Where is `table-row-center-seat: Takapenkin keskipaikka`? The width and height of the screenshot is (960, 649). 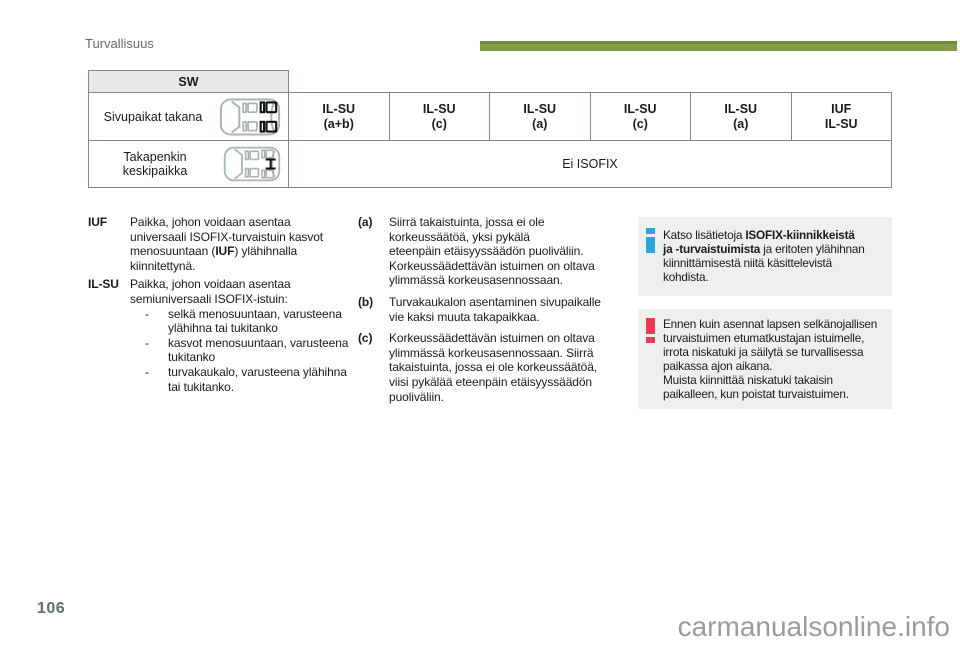
table-row-center-seat: Takapenkin keskipaikka is located at coordinates (490, 164).